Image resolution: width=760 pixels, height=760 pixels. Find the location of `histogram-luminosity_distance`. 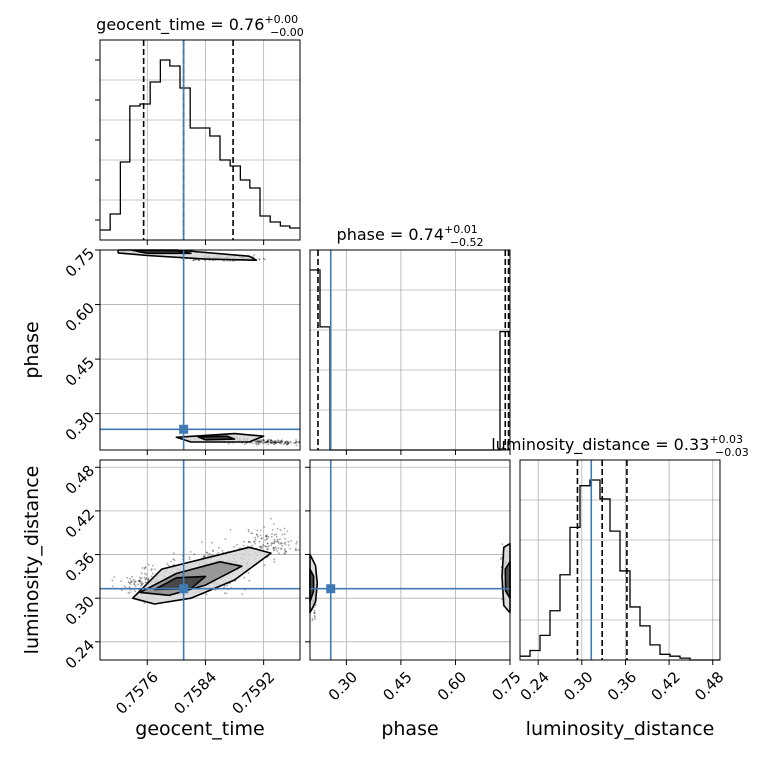

histogram-luminosity_distance is located at coordinates (620, 570).